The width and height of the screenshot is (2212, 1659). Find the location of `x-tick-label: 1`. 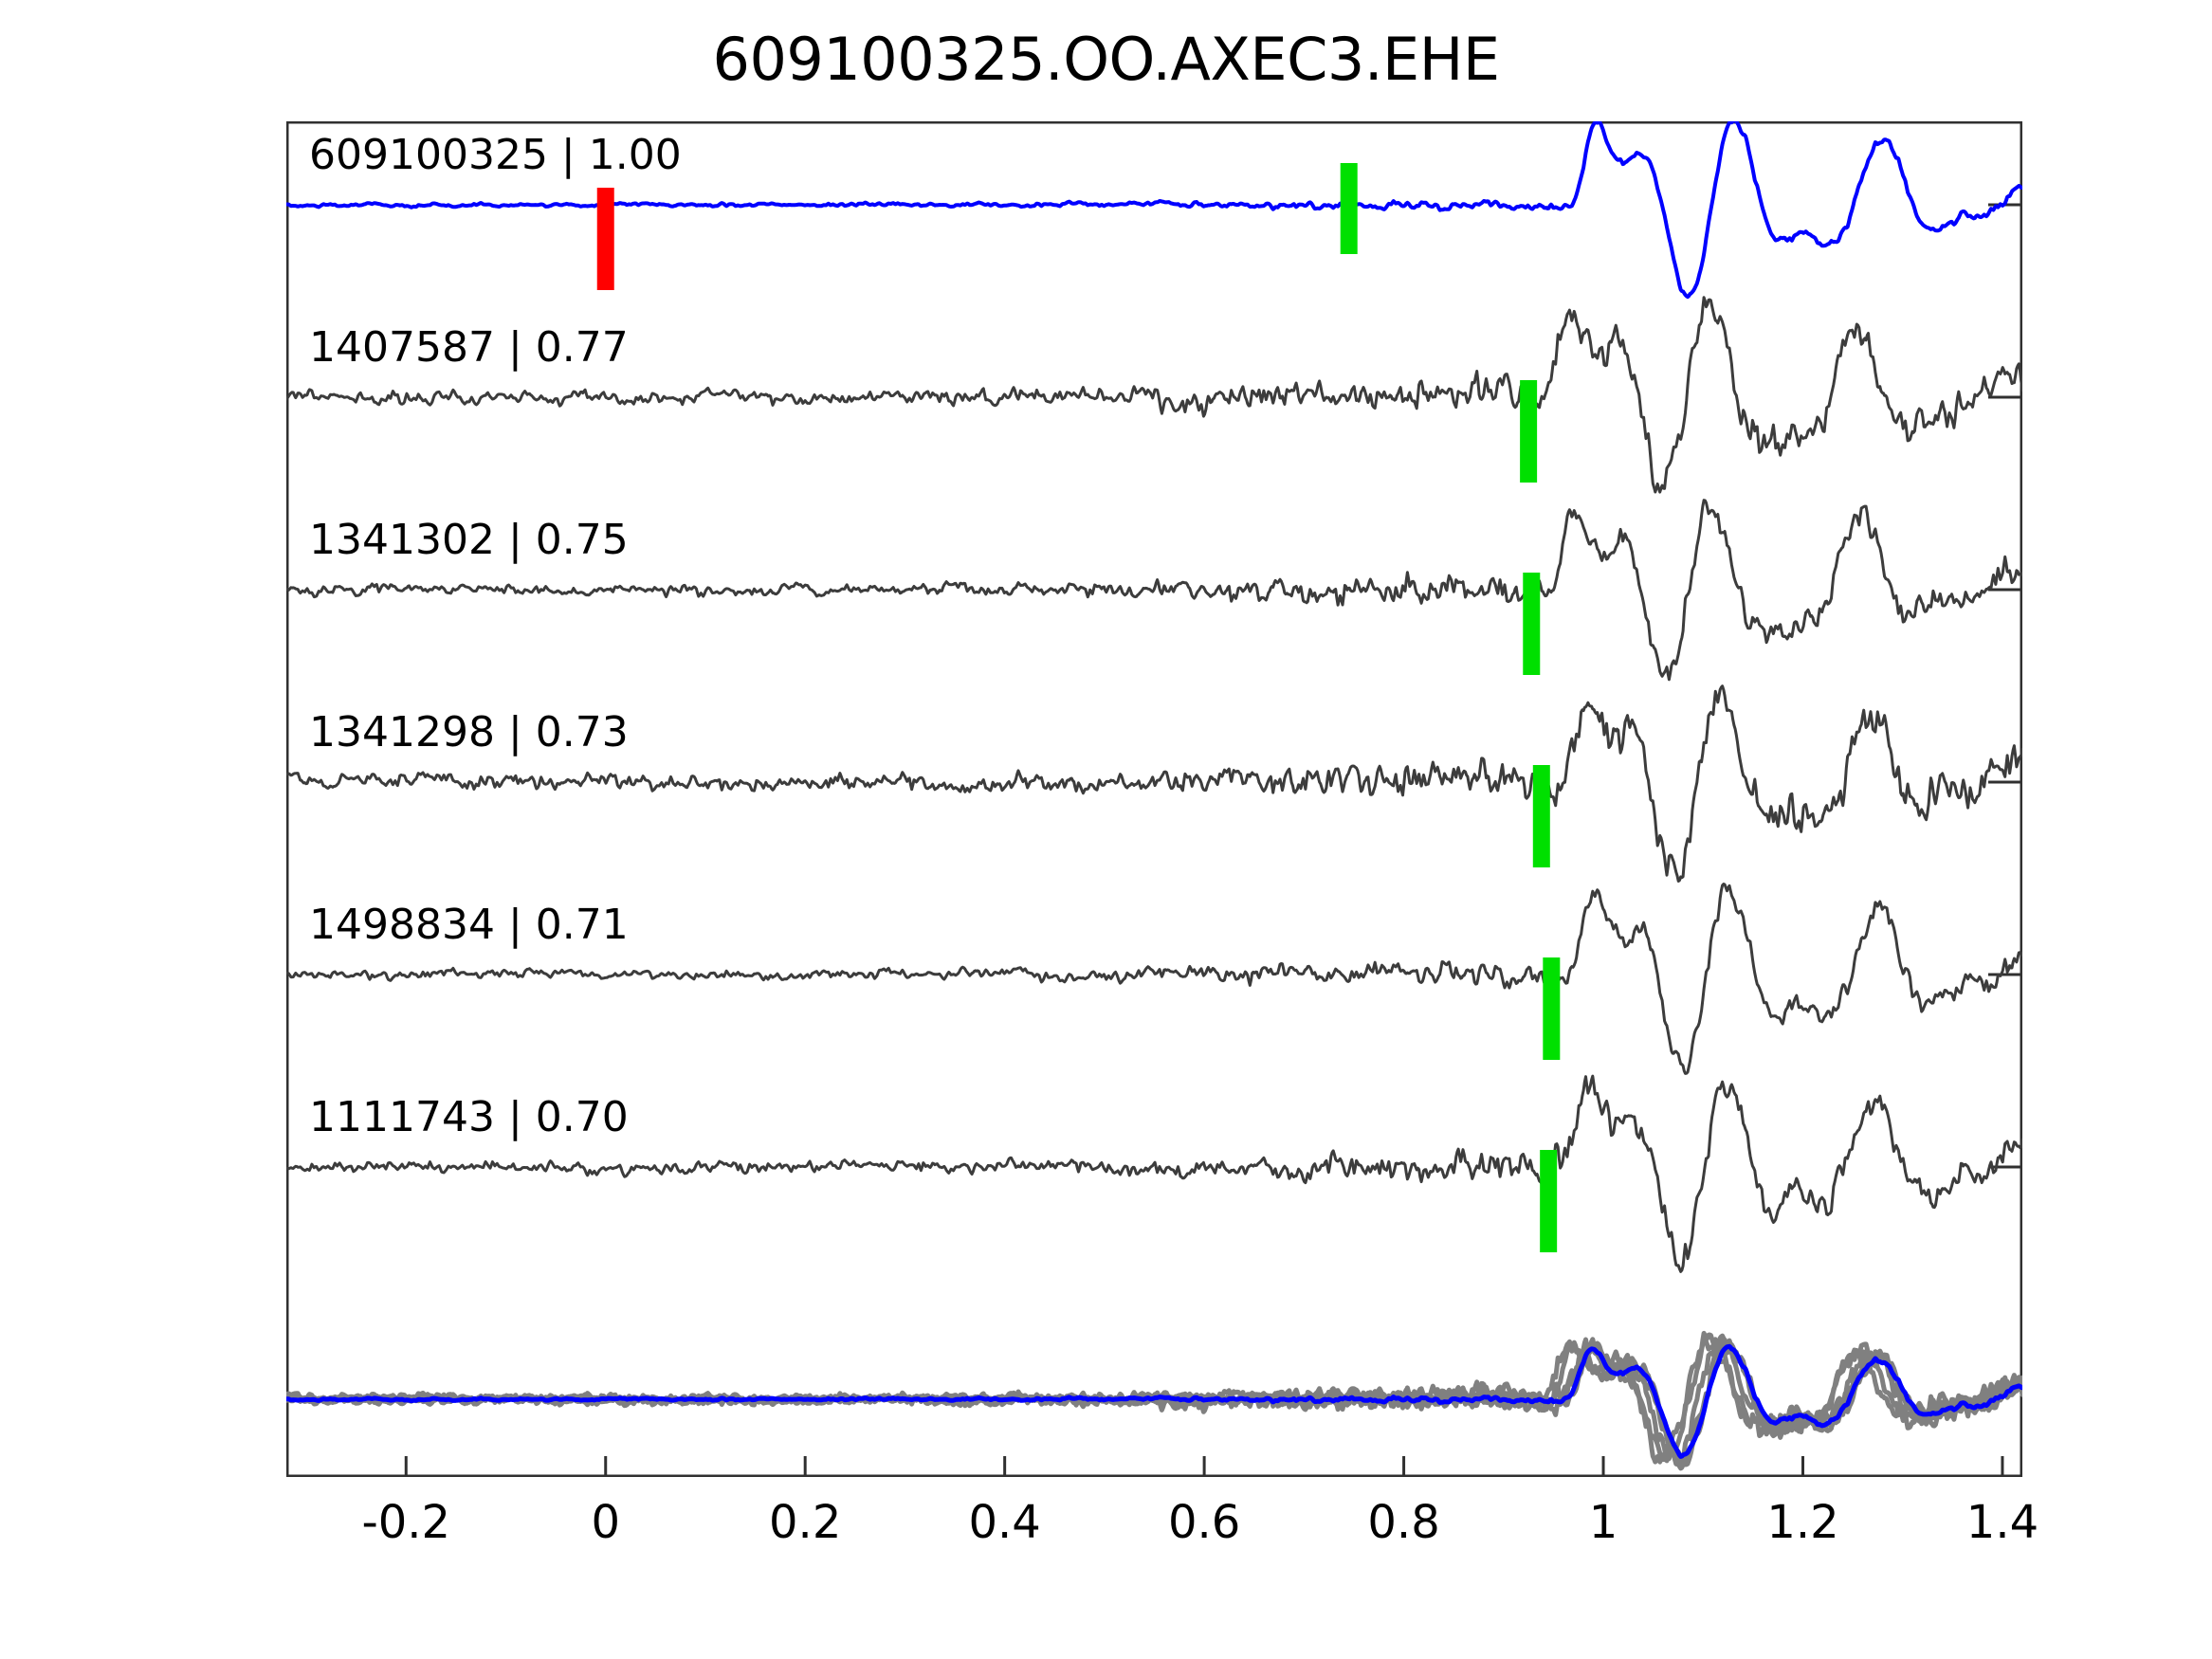

x-tick-label: 1 is located at coordinates (1603, 1522).